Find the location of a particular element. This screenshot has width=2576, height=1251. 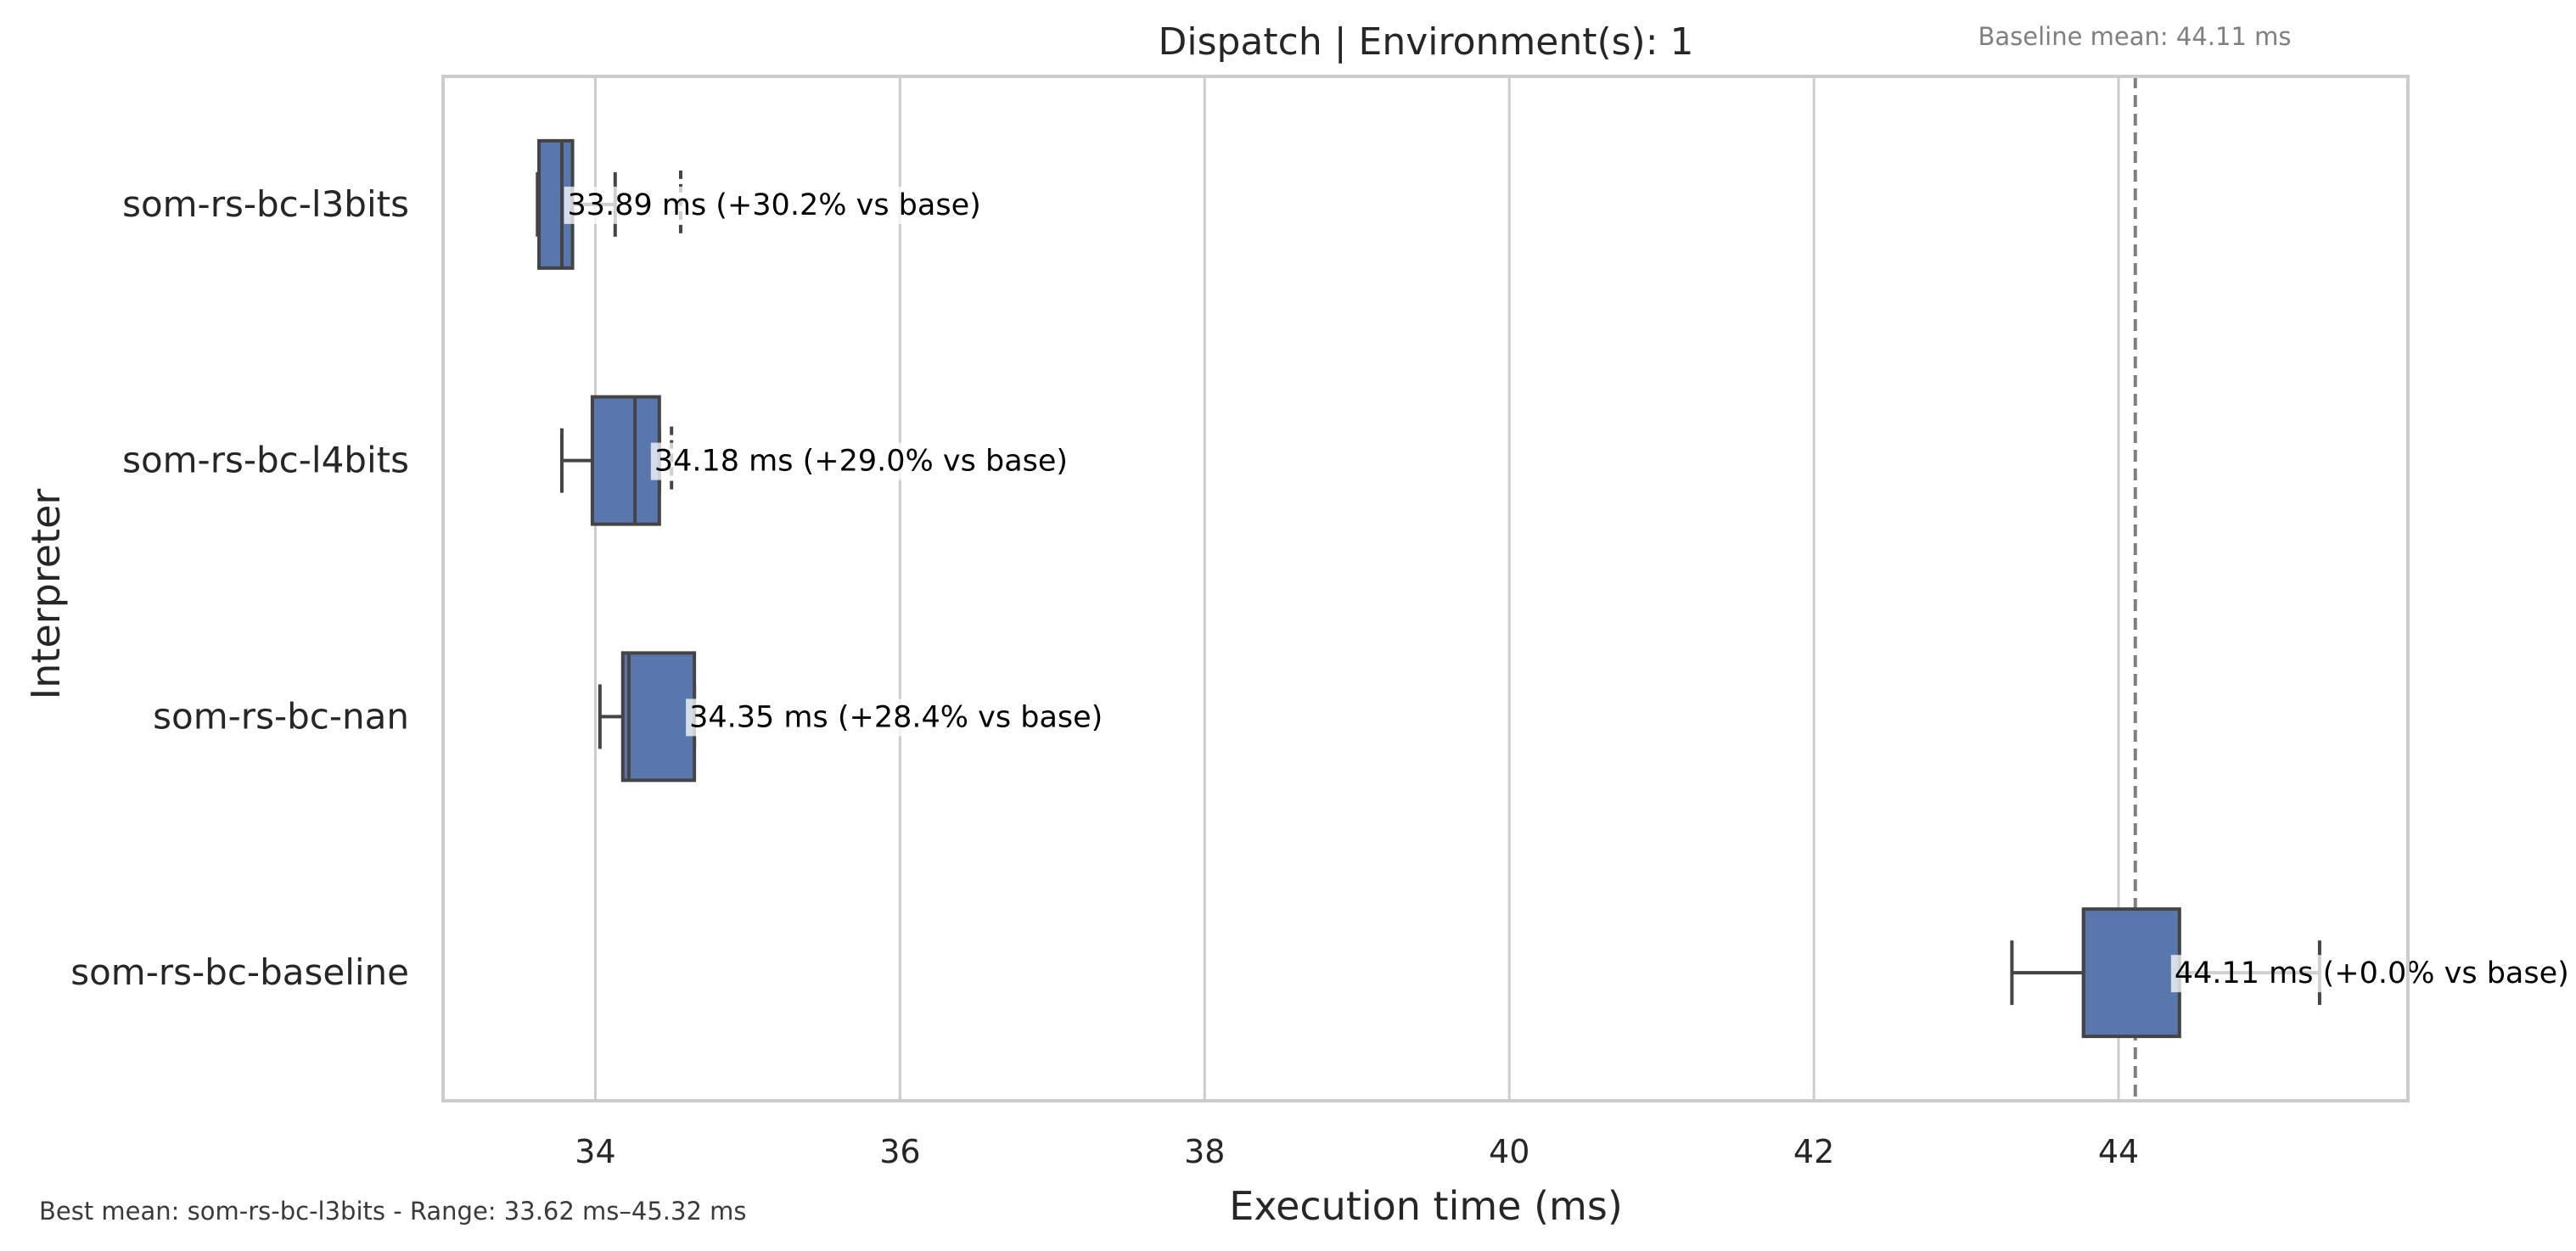

mean-label-som-rs-bc-l4bits: 34.18 ms (+29.0% vs base) is located at coordinates (861, 462).